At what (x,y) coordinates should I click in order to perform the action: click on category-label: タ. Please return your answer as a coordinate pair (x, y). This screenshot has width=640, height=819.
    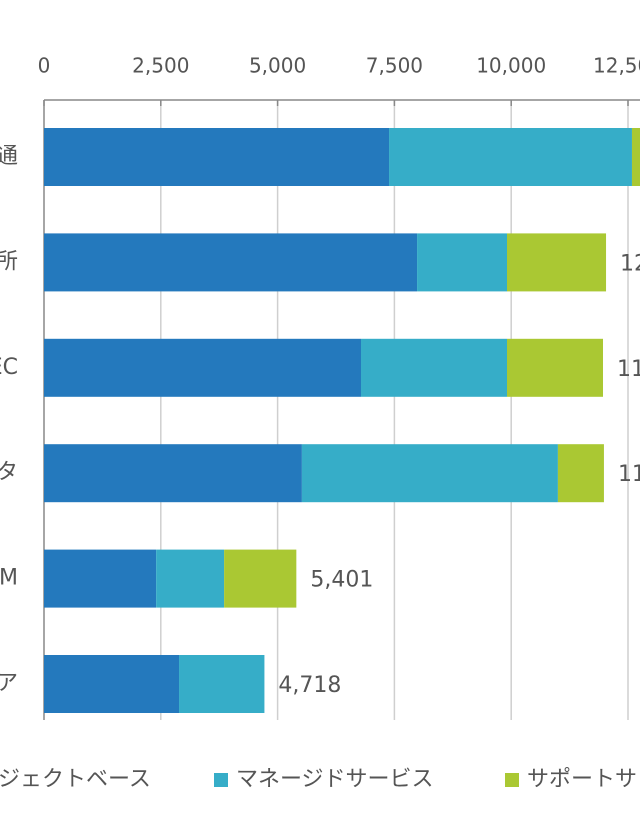
    Looking at the image, I should click on (9, 472).